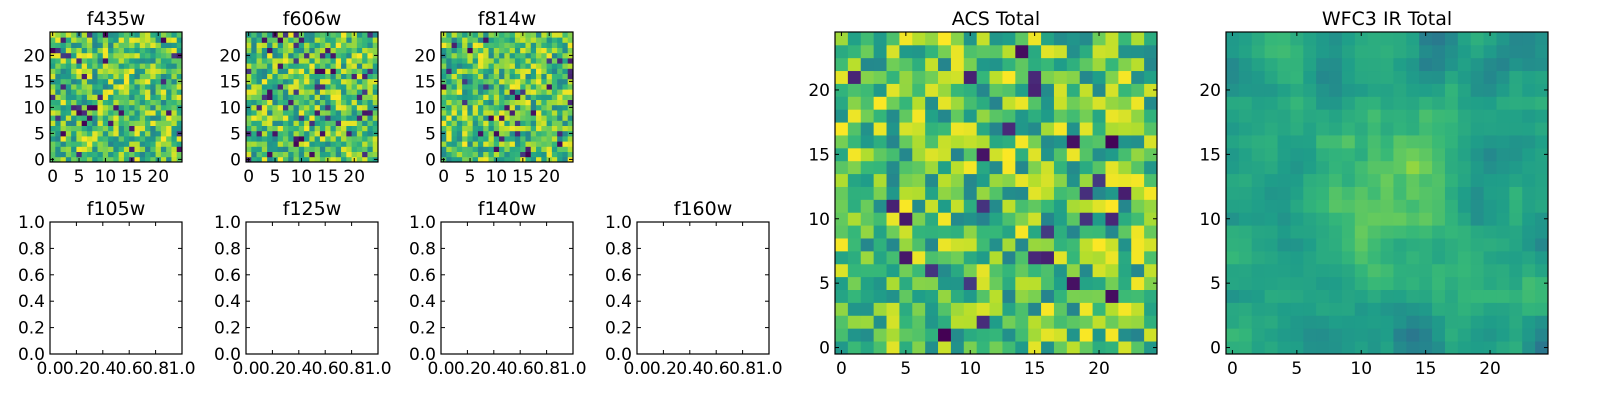 The height and width of the screenshot is (400, 1600). I want to click on y-tick-label: 0.2, so click(31, 329).